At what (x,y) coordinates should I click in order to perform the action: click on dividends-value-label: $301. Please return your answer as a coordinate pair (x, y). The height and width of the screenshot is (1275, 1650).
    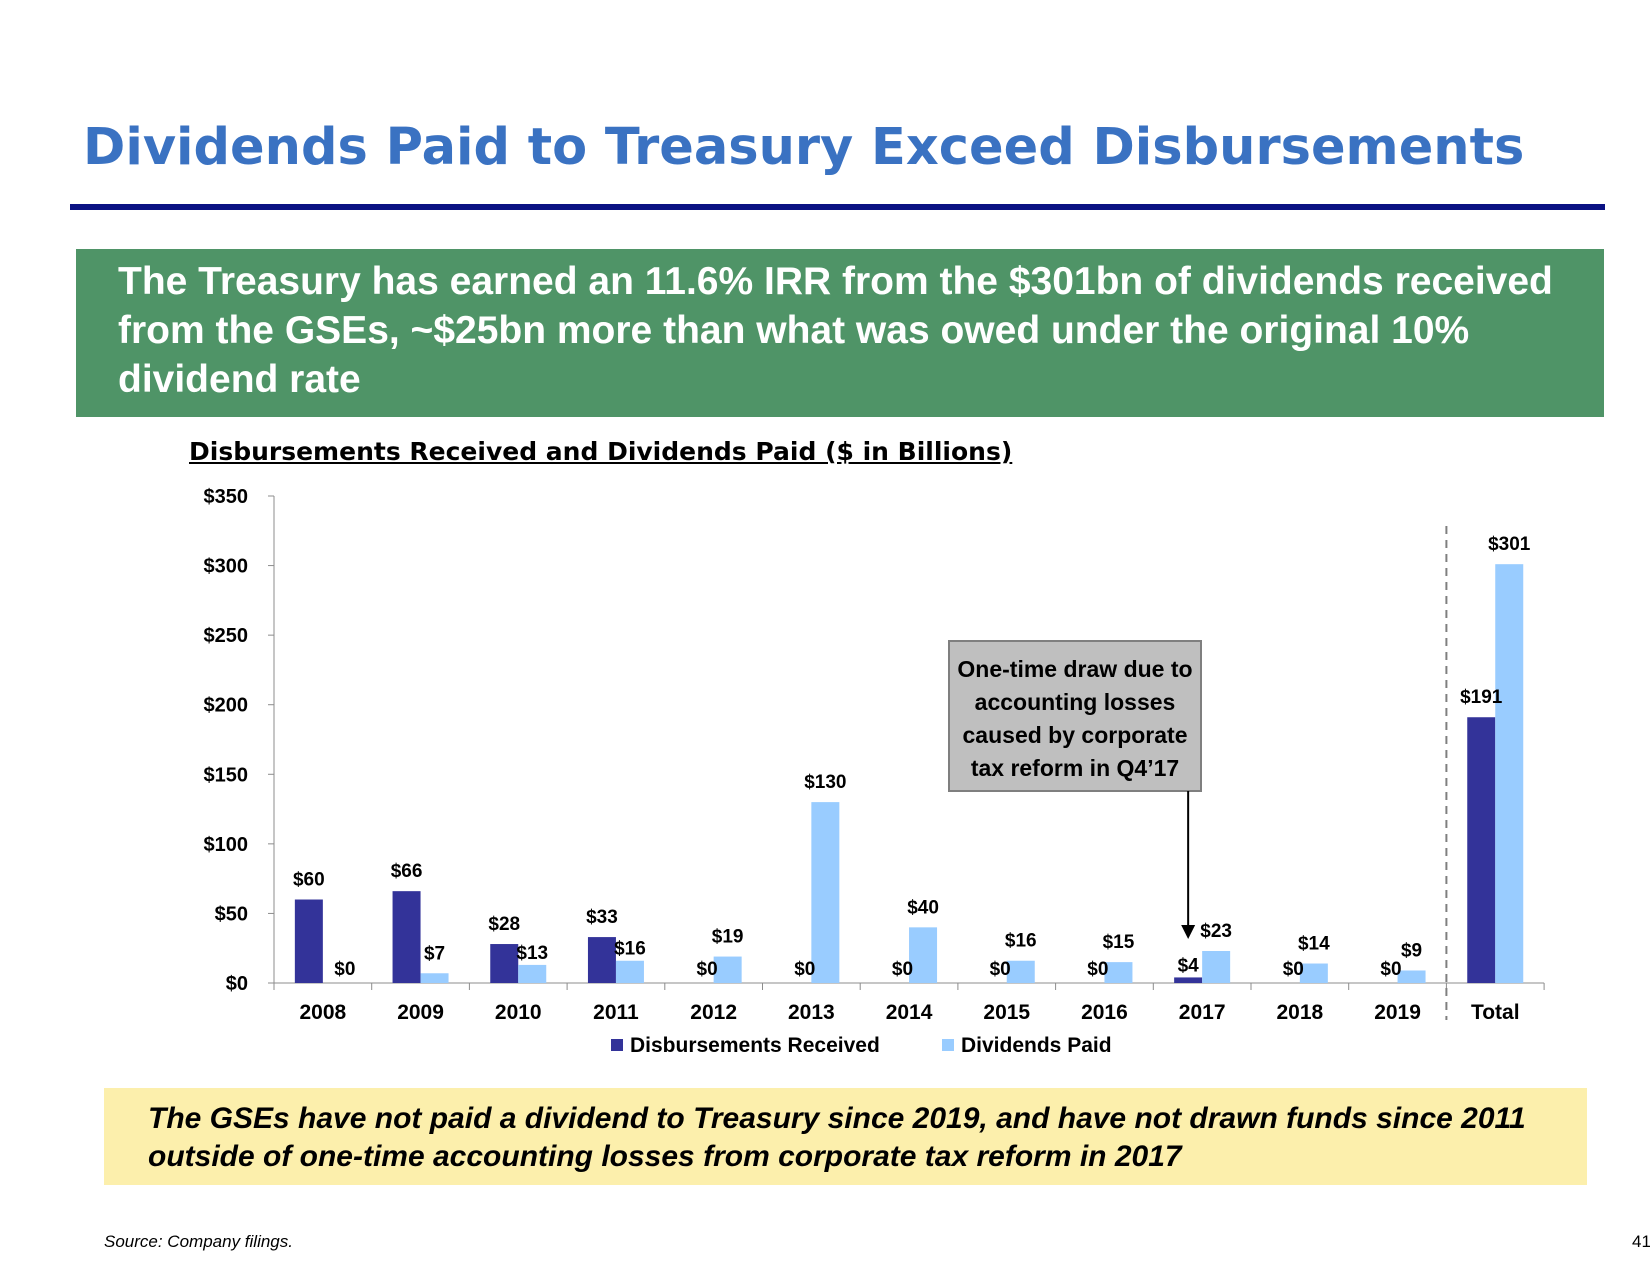
    Looking at the image, I should click on (1509, 544).